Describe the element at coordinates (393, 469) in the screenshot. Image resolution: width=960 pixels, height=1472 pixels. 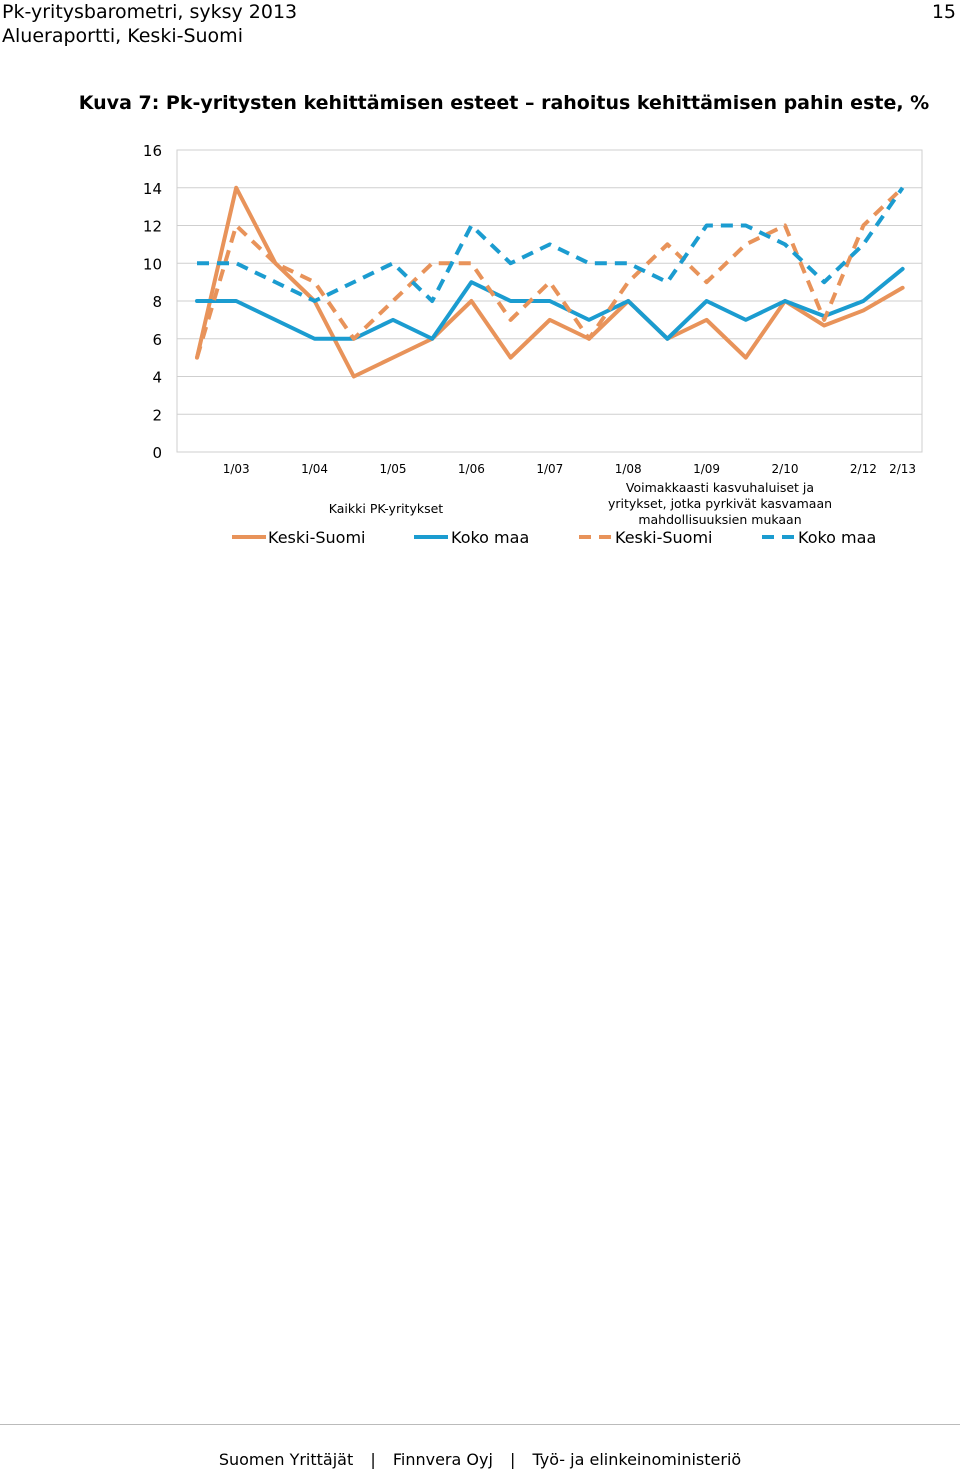
I see `x-tick-label: 1/05` at that location.